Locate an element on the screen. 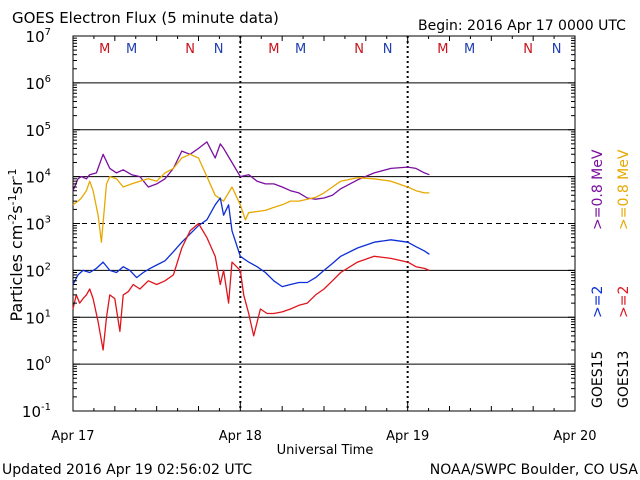 This screenshot has height=480, width=640. y-tick-label: 10⁷ is located at coordinates (38, 36).